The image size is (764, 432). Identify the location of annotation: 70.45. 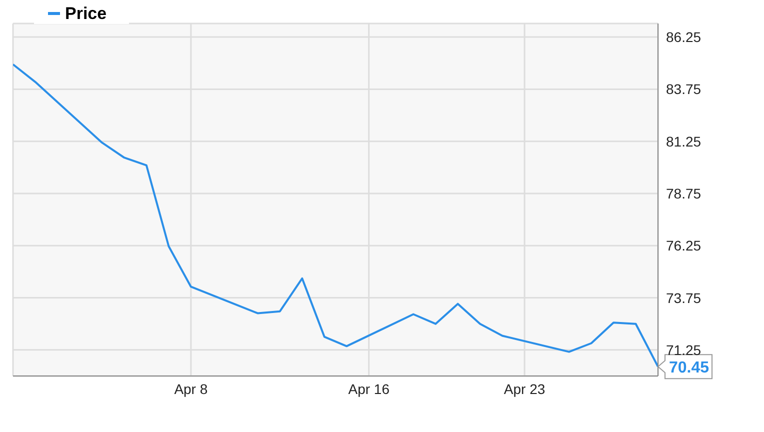
(689, 368).